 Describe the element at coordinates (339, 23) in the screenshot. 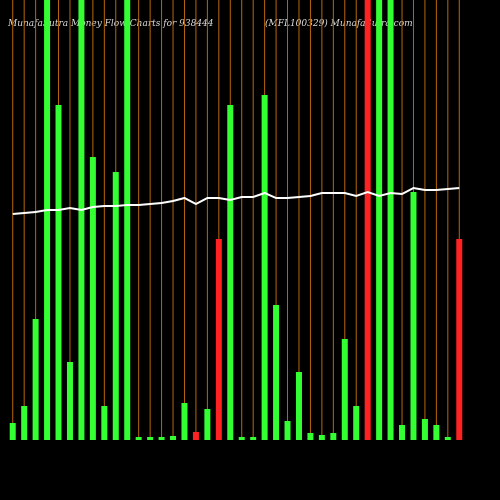

I see `chart-subtitle: (MFL100329) MunafaSutra.com` at that location.